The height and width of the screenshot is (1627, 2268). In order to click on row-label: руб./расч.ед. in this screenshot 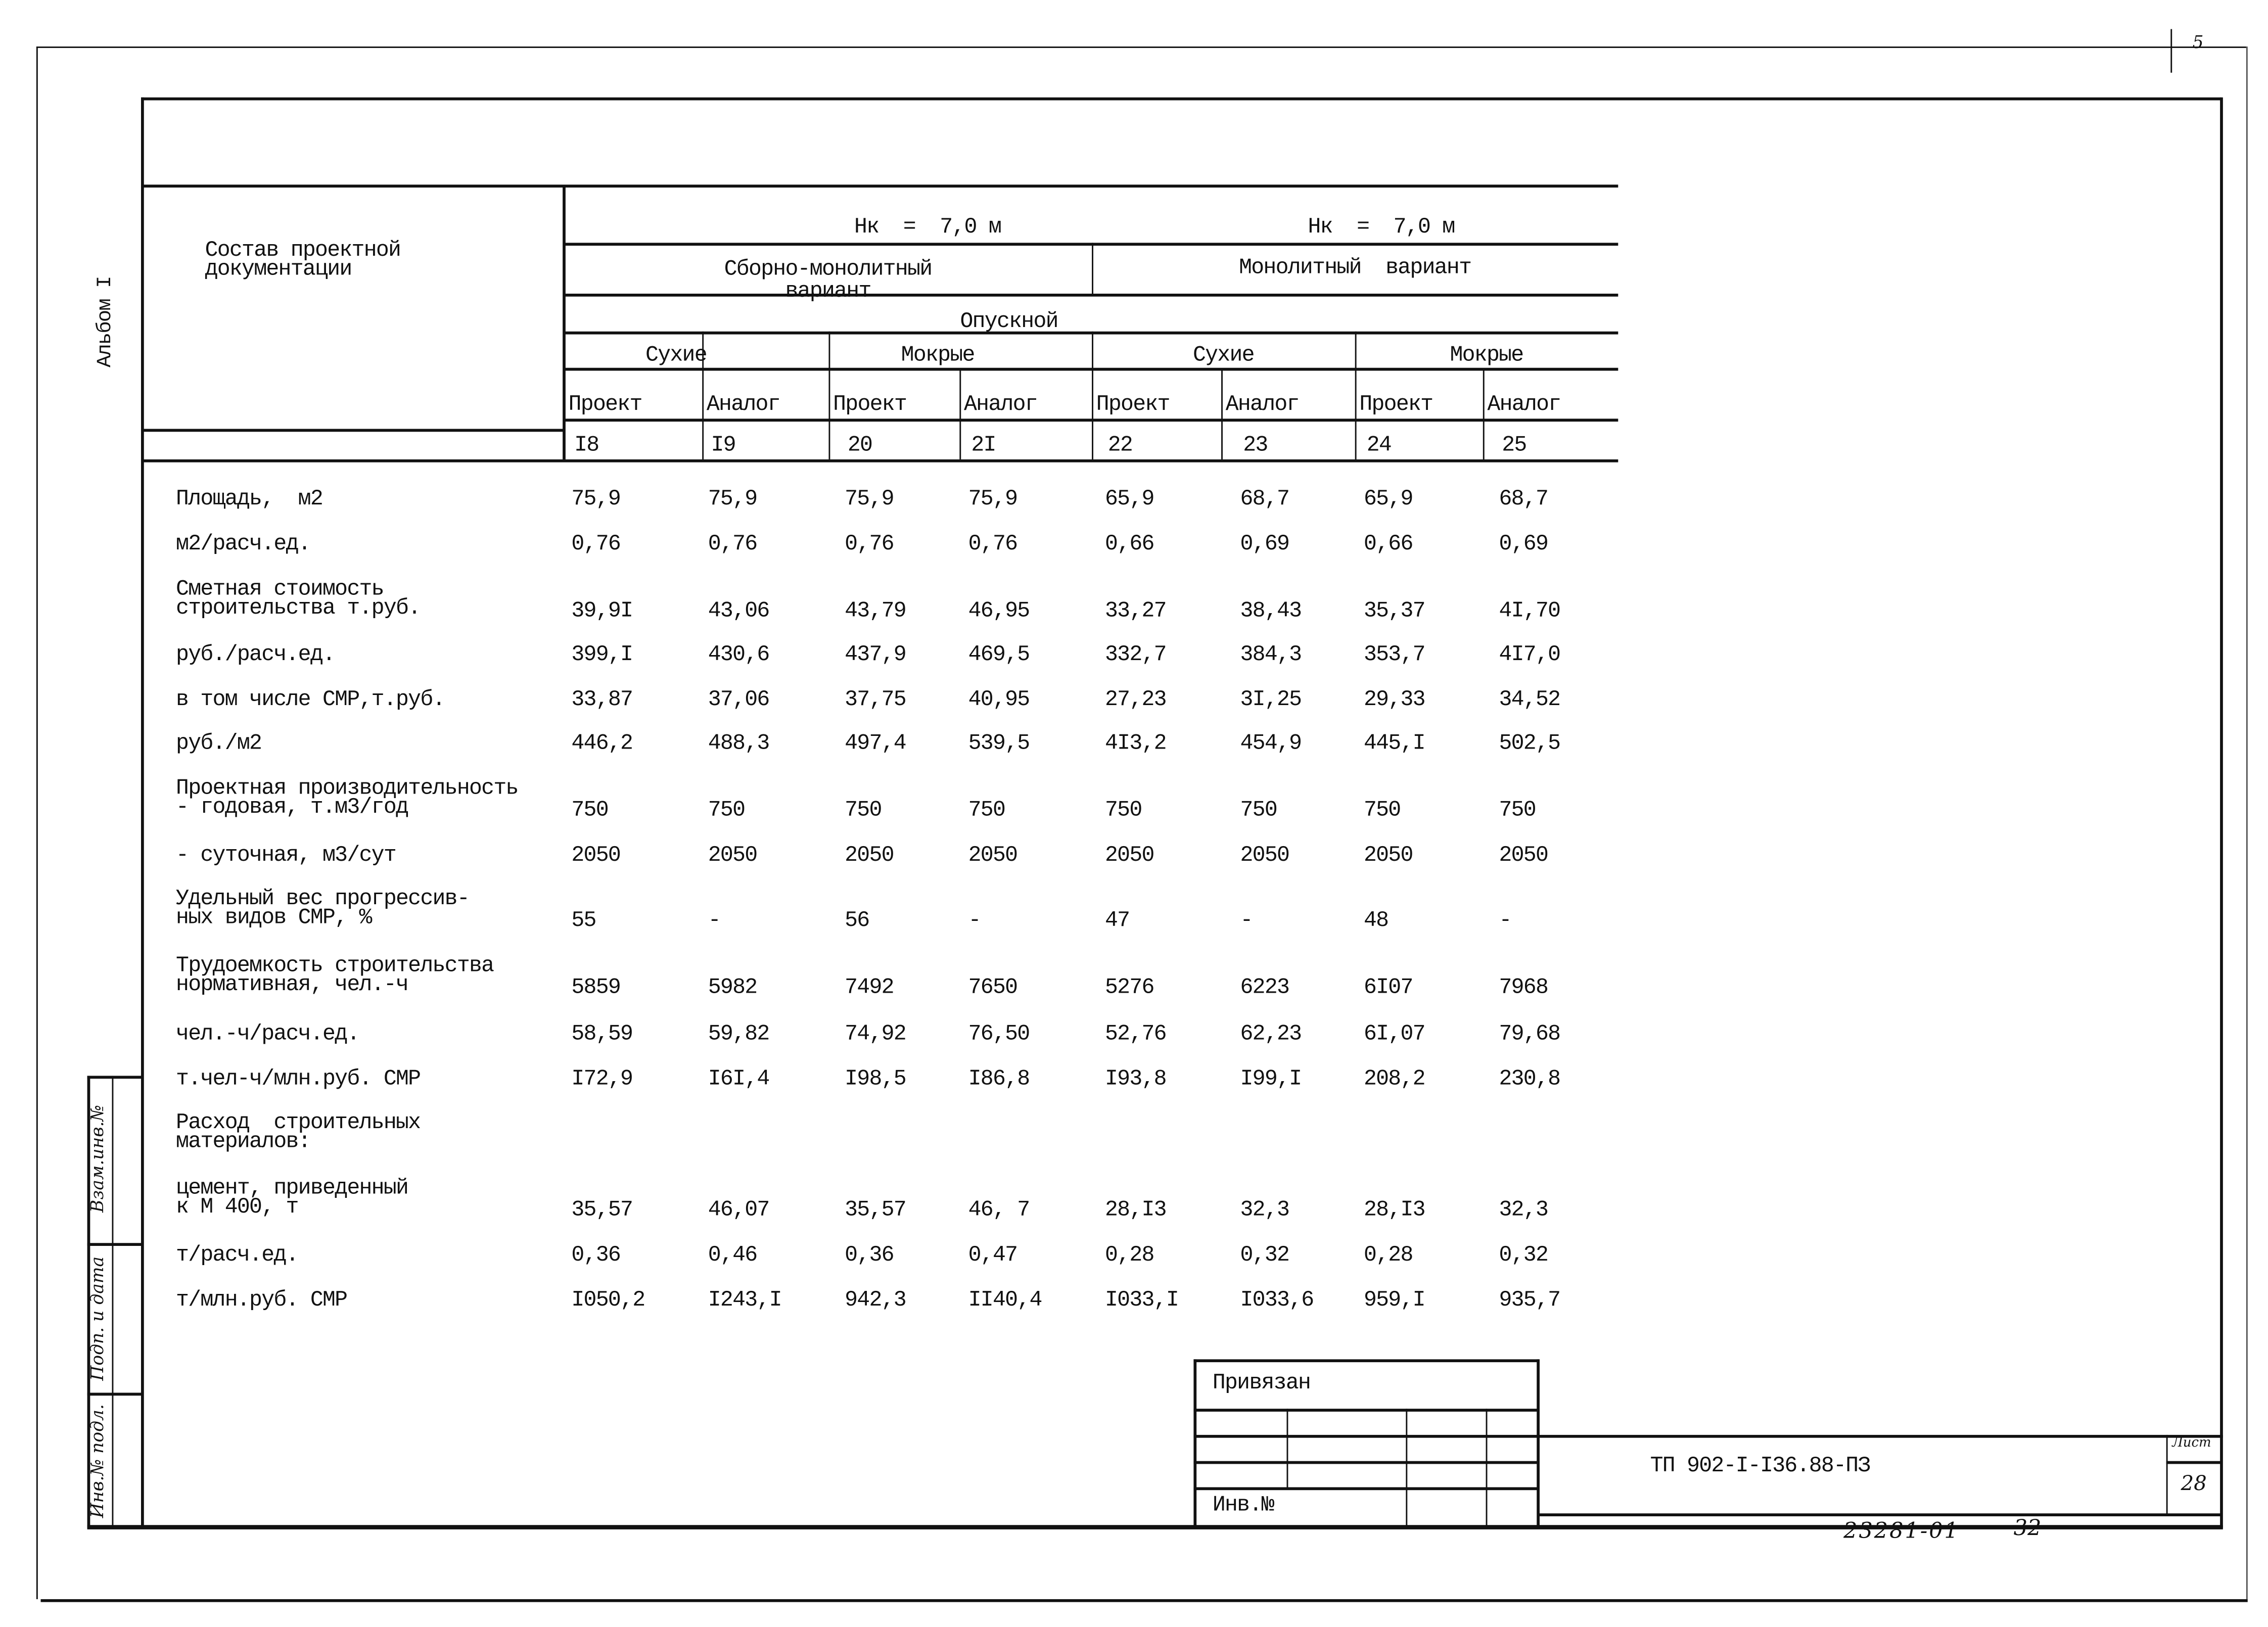, I will do `click(256, 655)`.